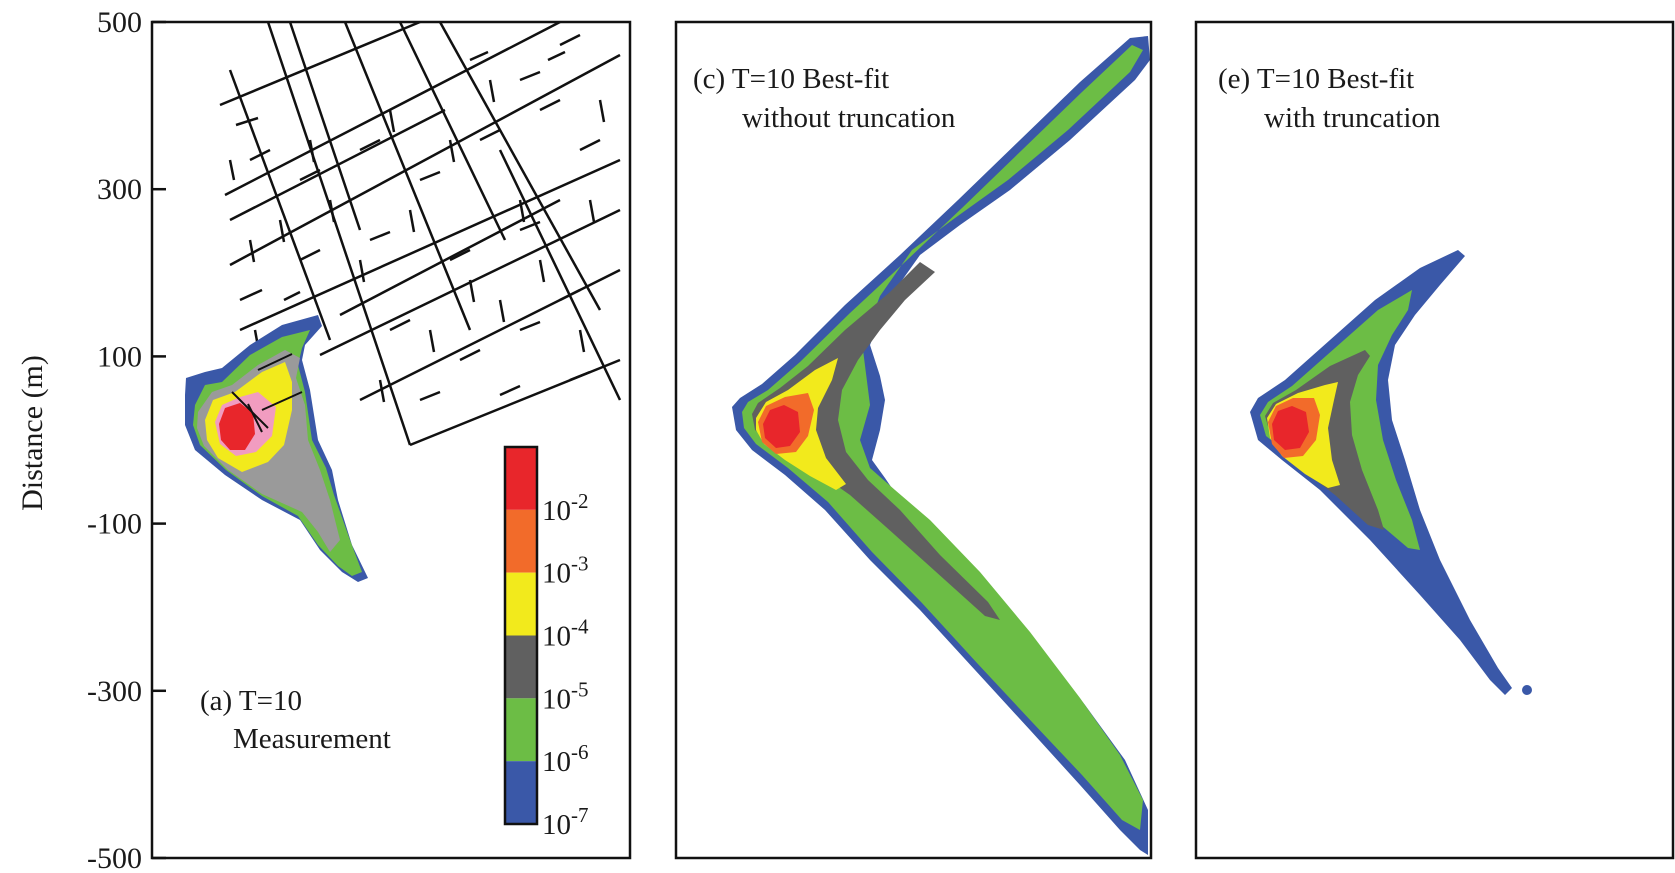 The image size is (1675, 873). What do you see at coordinates (32, 433) in the screenshot?
I see `y-axis-label: Distance (m)` at bounding box center [32, 433].